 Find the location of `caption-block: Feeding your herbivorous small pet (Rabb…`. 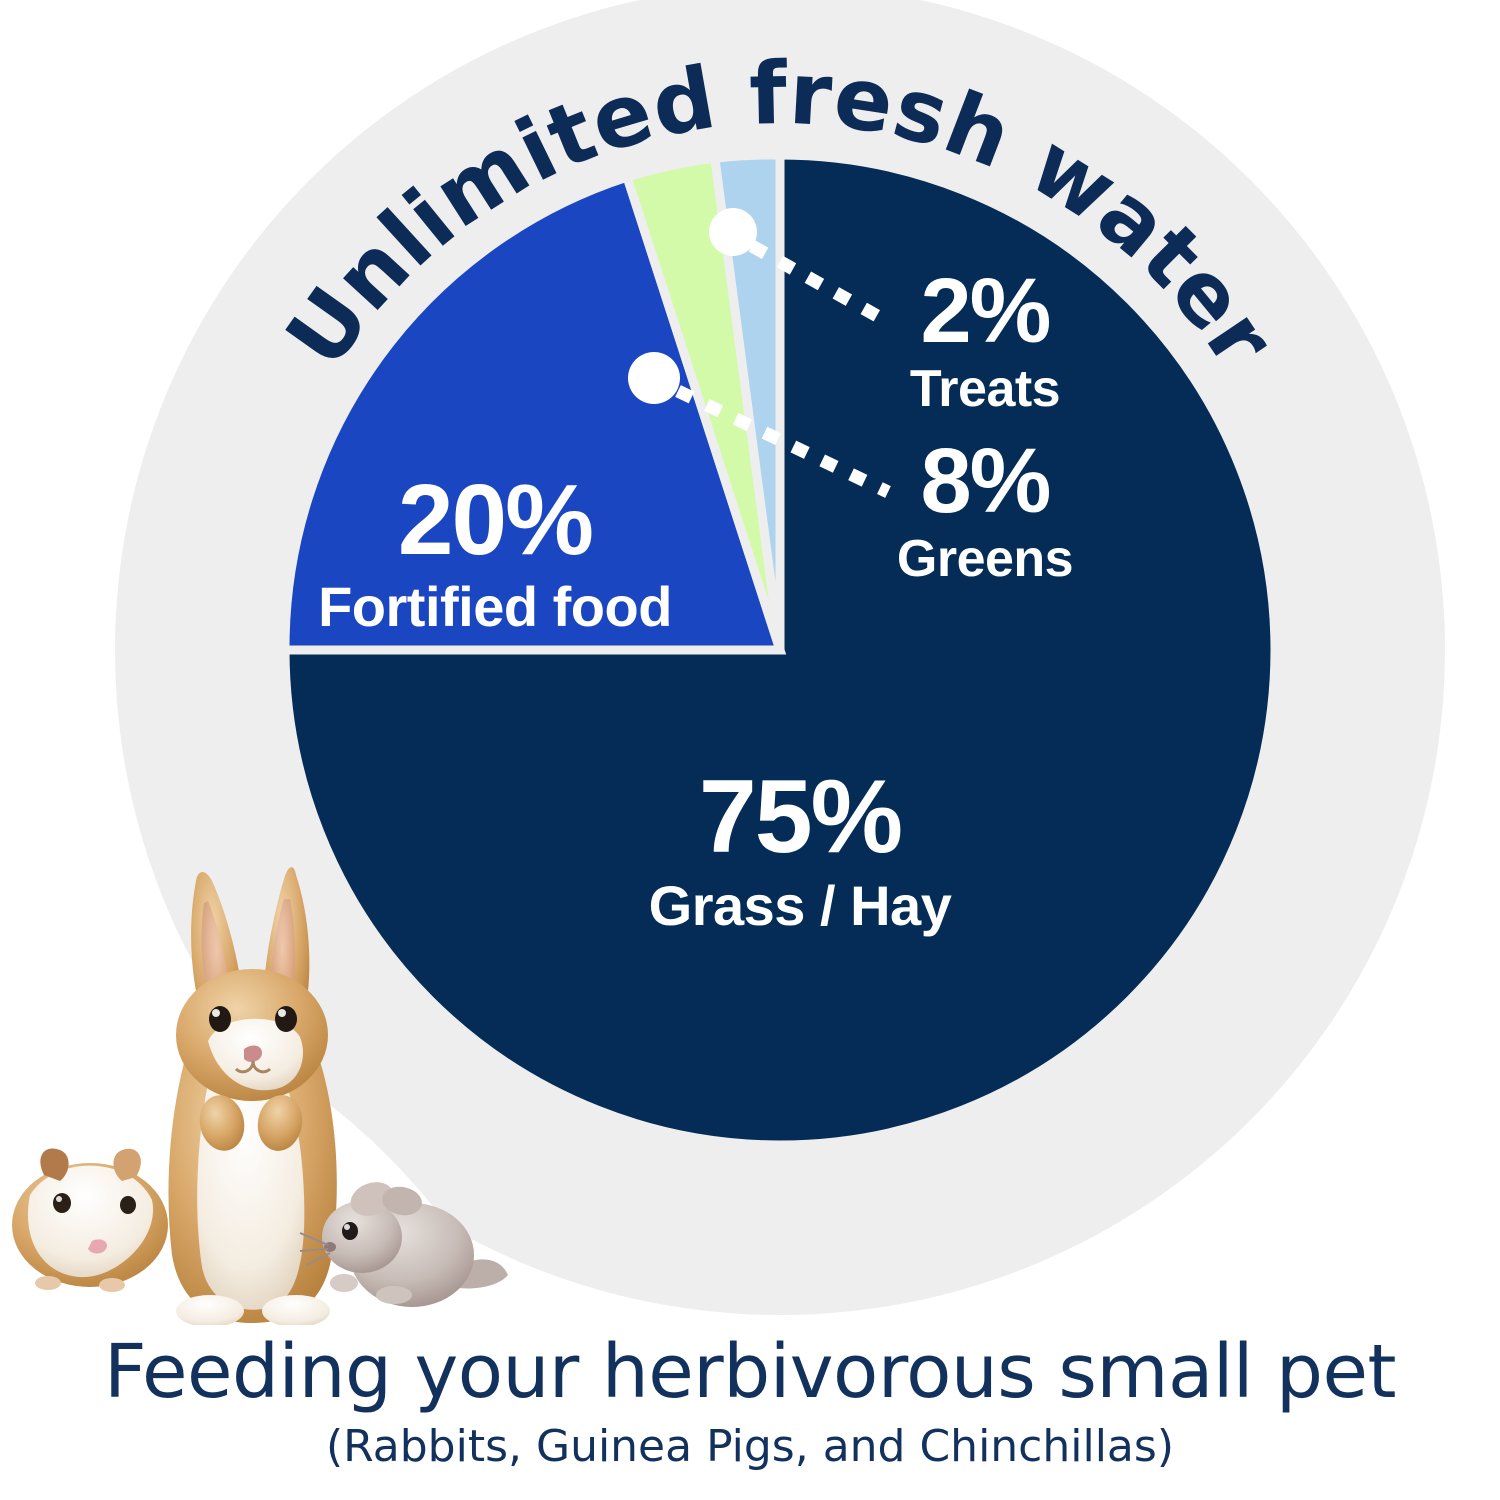

caption-block: Feeding your herbivorous small pet (Rabb… is located at coordinates (750, 1402).